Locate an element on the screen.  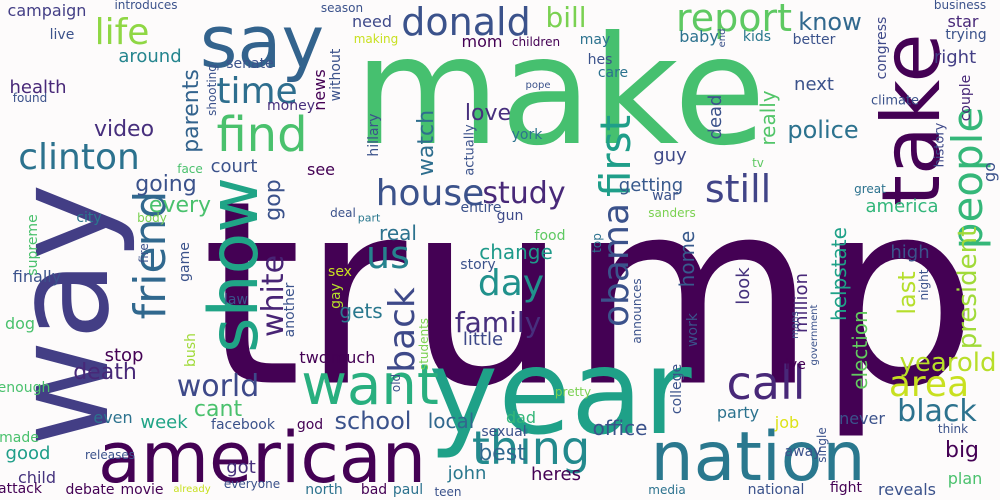
word-real: real is located at coordinates (398, 233).